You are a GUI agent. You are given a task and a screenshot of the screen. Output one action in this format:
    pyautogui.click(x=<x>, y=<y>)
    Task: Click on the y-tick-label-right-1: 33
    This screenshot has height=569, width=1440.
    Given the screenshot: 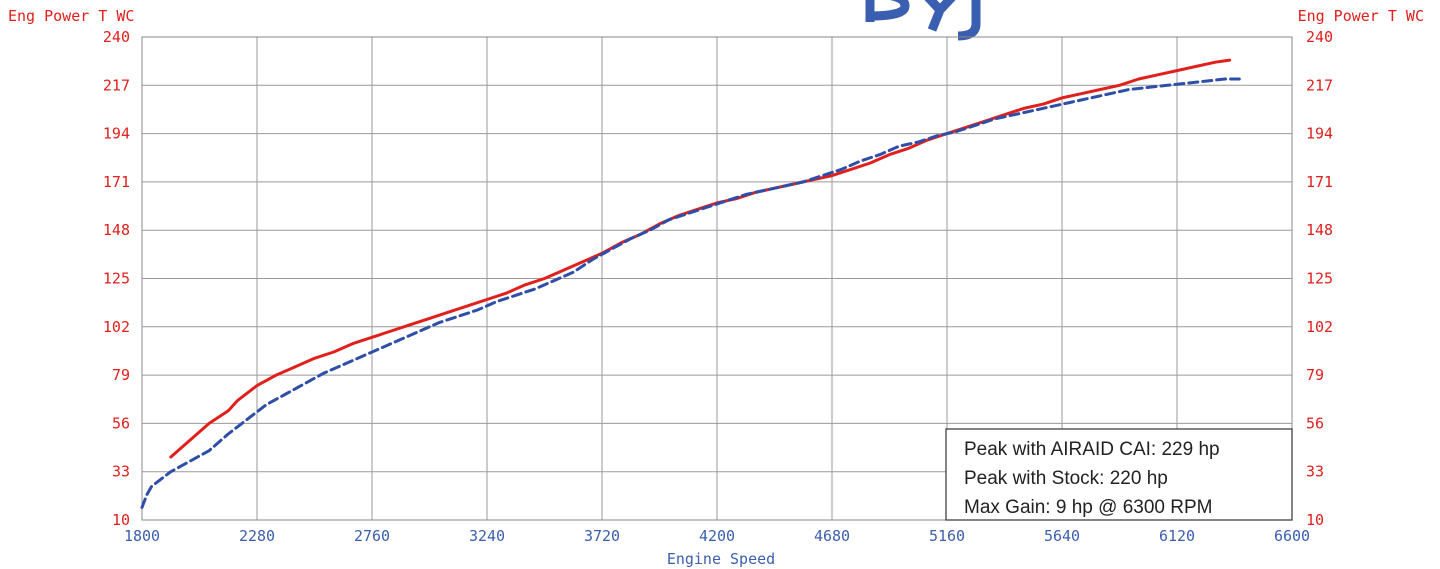 What is the action you would take?
    pyautogui.click(x=1315, y=472)
    